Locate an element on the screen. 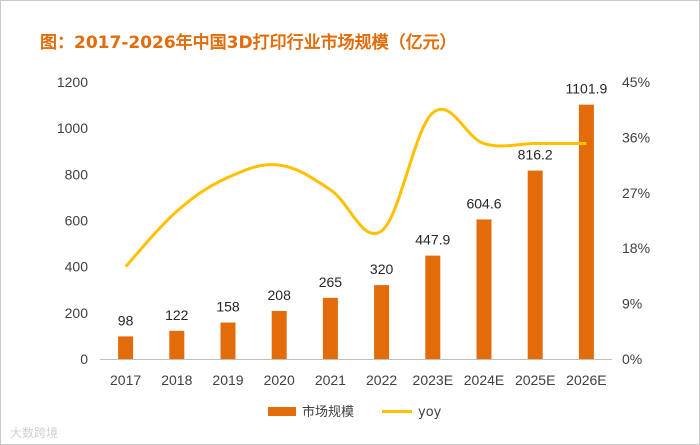 Image resolution: width=700 pixels, height=445 pixels. x-tick-label: 2023E is located at coordinates (433, 380).